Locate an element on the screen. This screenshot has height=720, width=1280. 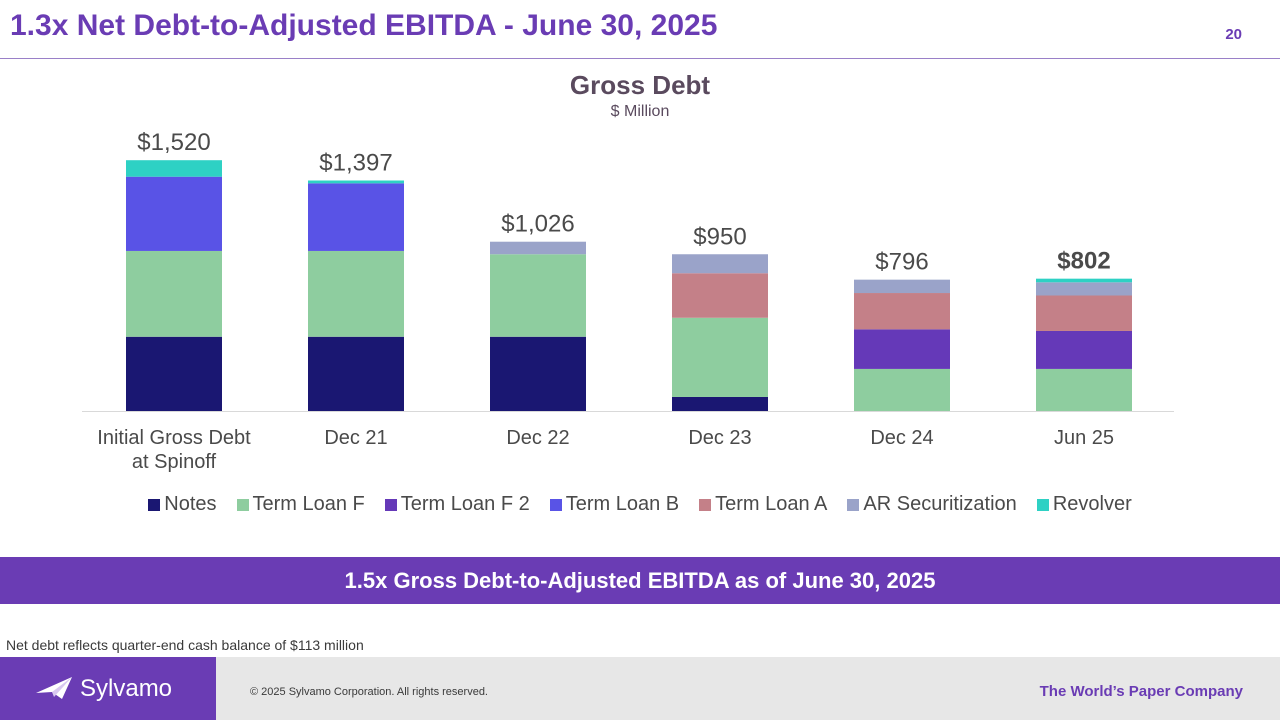
legend-label: Term Loan F is located at coordinates (308, 504).